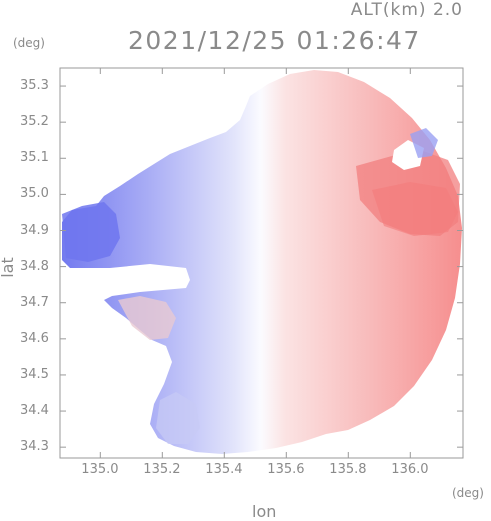  What do you see at coordinates (415, 209) in the screenshot?
I see `echo-patch-core-red` at bounding box center [415, 209].